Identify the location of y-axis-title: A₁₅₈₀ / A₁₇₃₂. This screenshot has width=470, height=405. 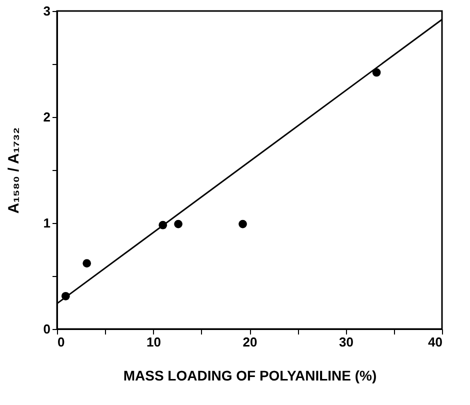
(13, 170).